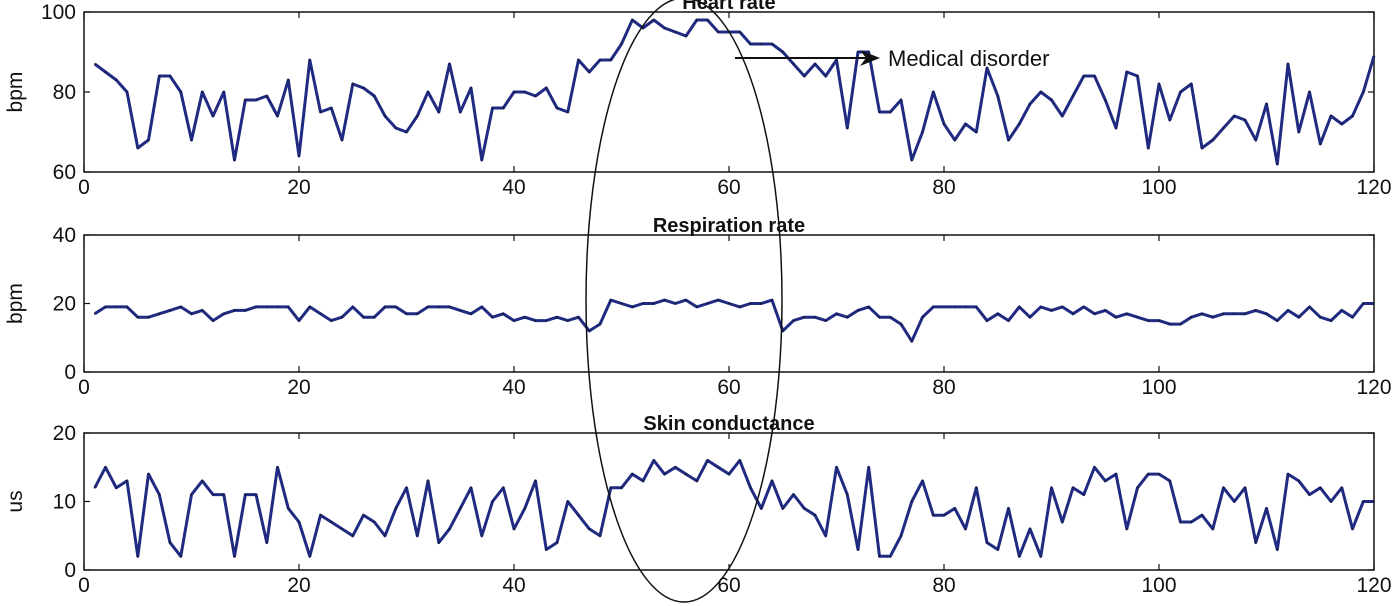 The height and width of the screenshot is (606, 1394). I want to click on panel-title: Heart rate, so click(728, 7).